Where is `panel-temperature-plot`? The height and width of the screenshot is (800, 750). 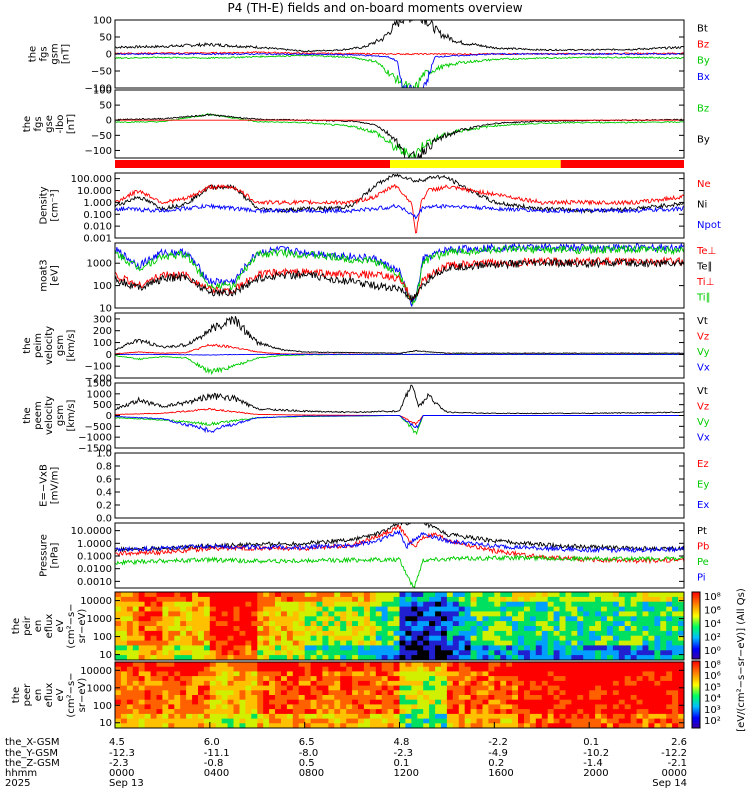 panel-temperature-plot is located at coordinates (399, 275).